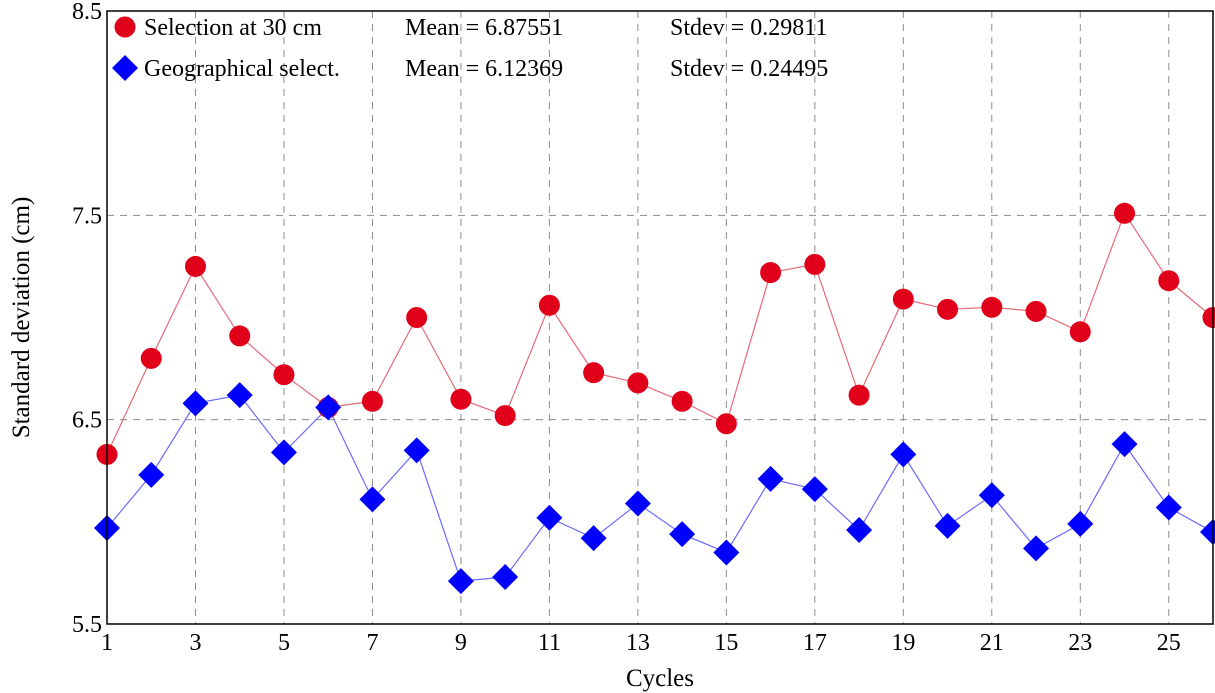 The image size is (1215, 693). I want to click on legend-mean: Mean = 6.12369, so click(484, 69).